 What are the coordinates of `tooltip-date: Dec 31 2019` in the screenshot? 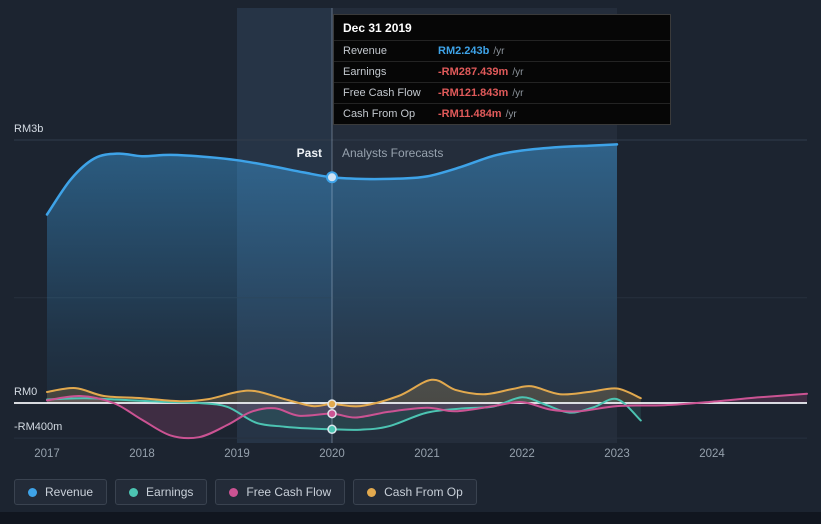 It's located at (377, 28).